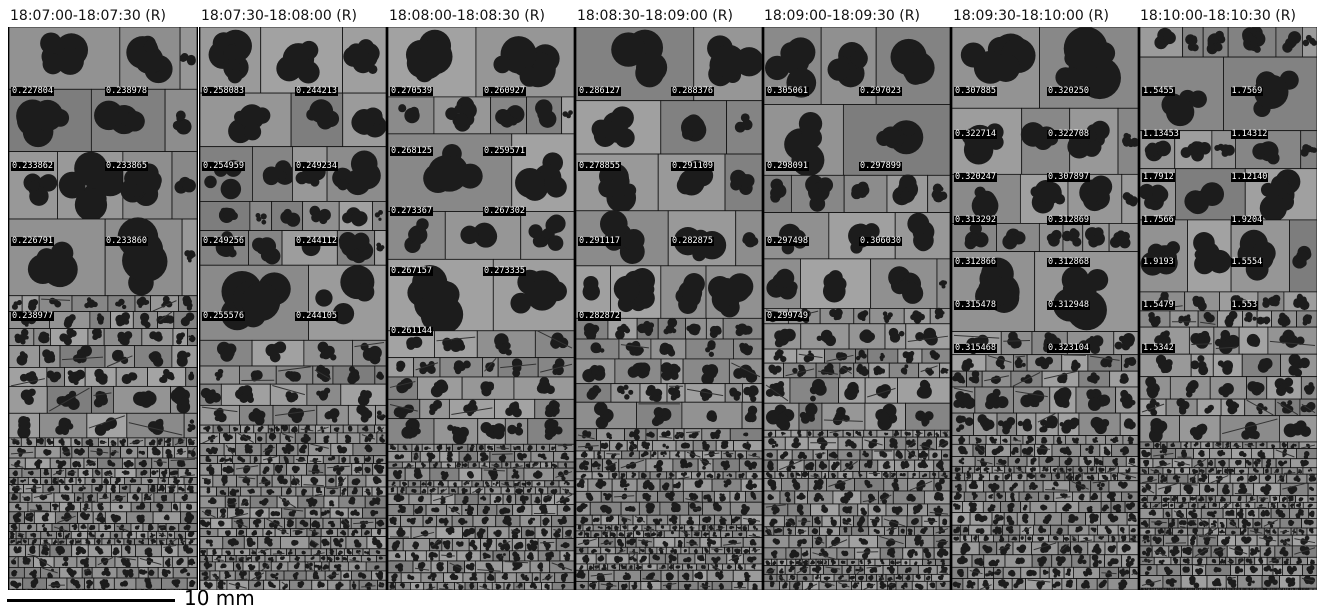 This screenshot has height=610, width=1317. Describe the element at coordinates (126, 91) in the screenshot. I see `particle-value-label: 0.238978` at that location.